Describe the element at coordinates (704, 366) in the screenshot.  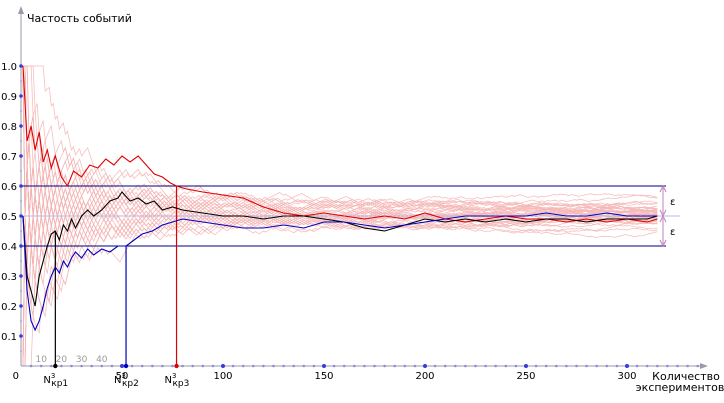
I see `x-axis-arrow` at that location.